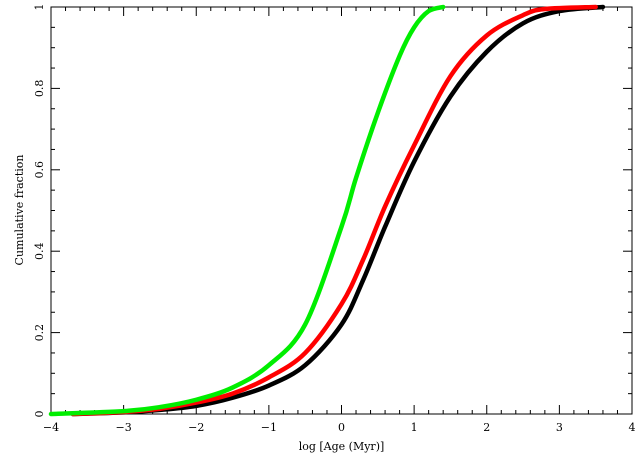  What do you see at coordinates (342, 446) in the screenshot?
I see `x-axis-label: log [Age (Myr)]` at bounding box center [342, 446].